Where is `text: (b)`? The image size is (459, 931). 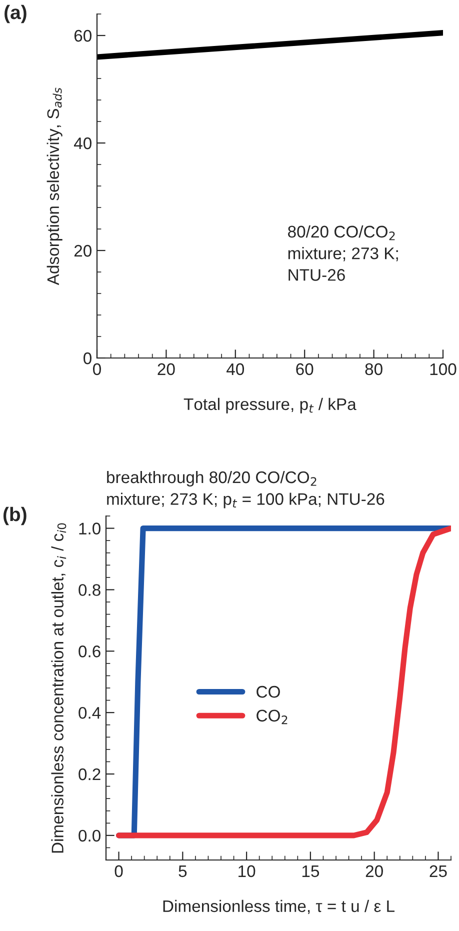 text: (b) is located at coordinates (14, 516).